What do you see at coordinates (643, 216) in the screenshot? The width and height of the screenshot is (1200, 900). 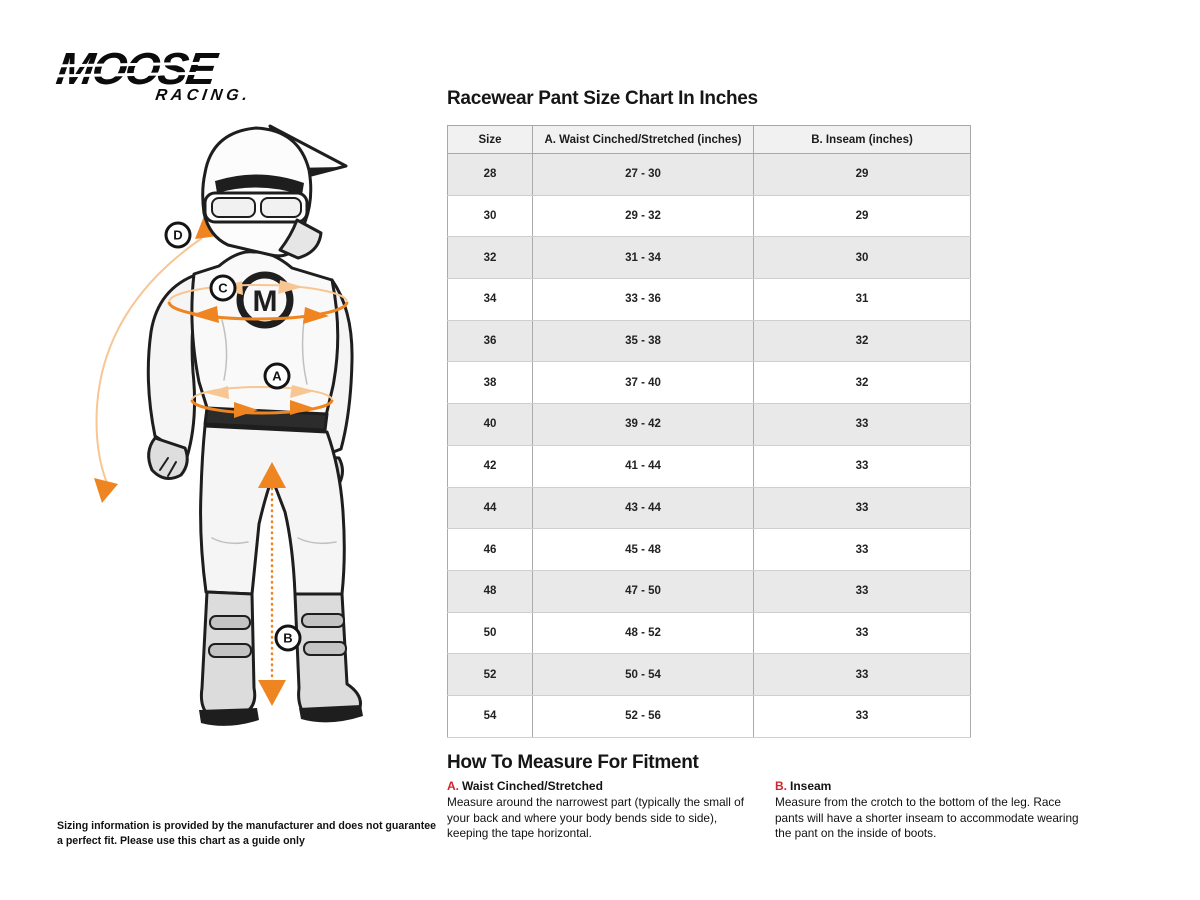 I see `waist-cell: 29 - 32` at bounding box center [643, 216].